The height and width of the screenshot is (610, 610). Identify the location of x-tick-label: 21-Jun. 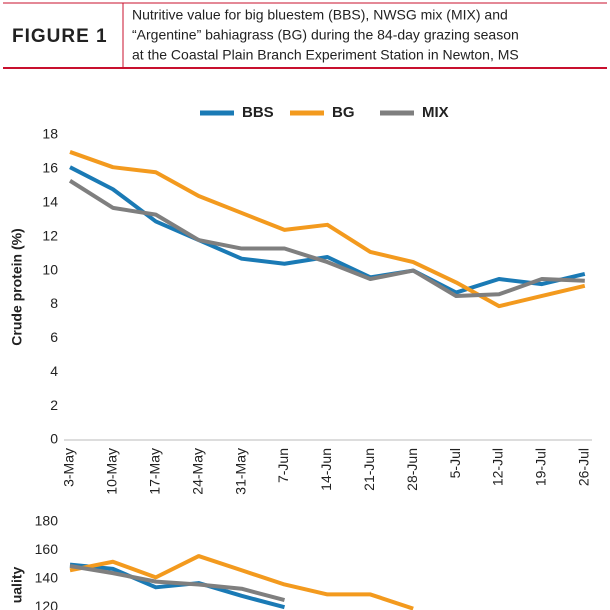
(369, 469).